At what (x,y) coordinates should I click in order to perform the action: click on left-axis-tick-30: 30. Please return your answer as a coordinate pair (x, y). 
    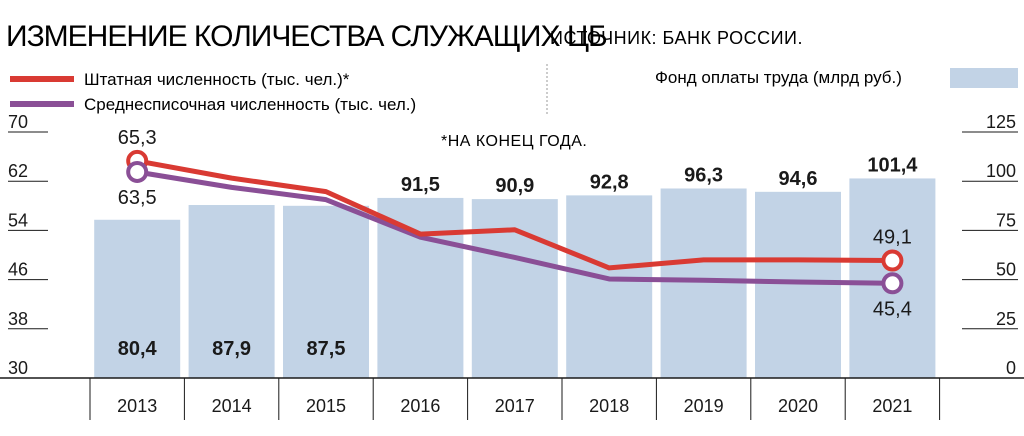
    Looking at the image, I should click on (18, 368).